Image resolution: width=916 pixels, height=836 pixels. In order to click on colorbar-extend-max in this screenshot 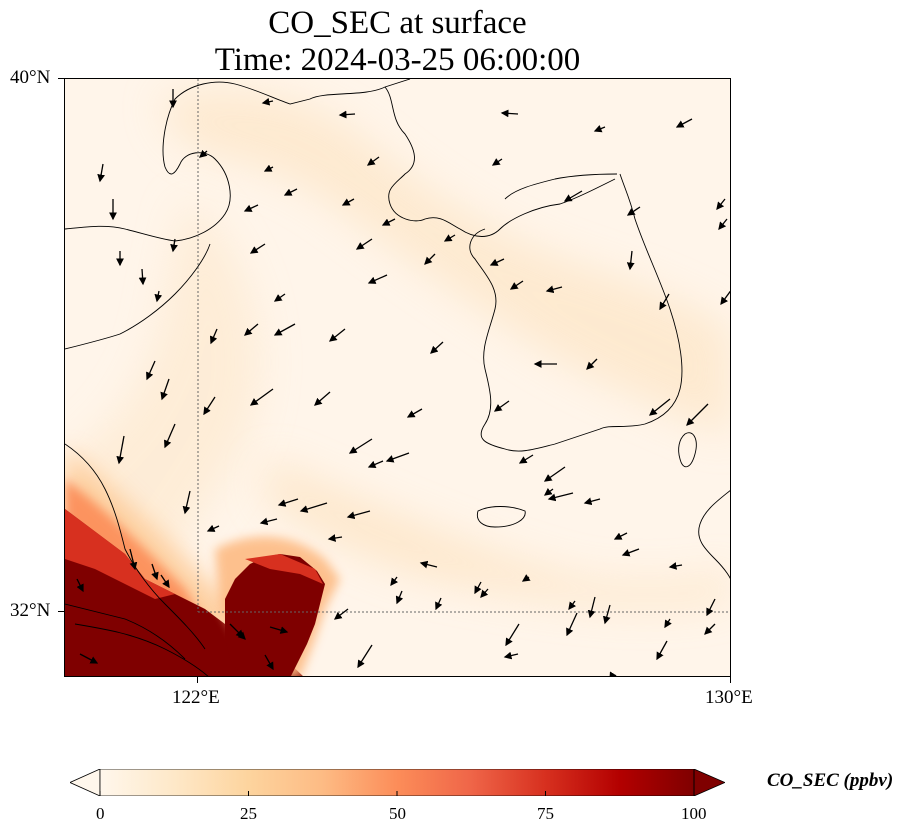, I will do `click(709, 782)`.